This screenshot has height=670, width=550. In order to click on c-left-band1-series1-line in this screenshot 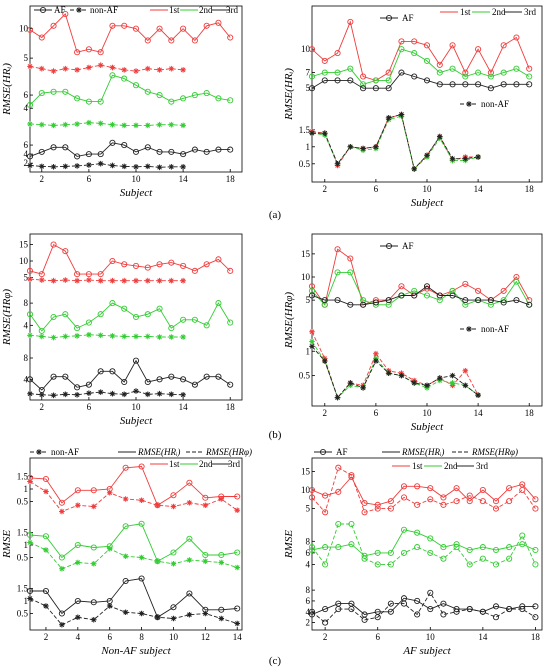, I will do `click(133, 556)`.